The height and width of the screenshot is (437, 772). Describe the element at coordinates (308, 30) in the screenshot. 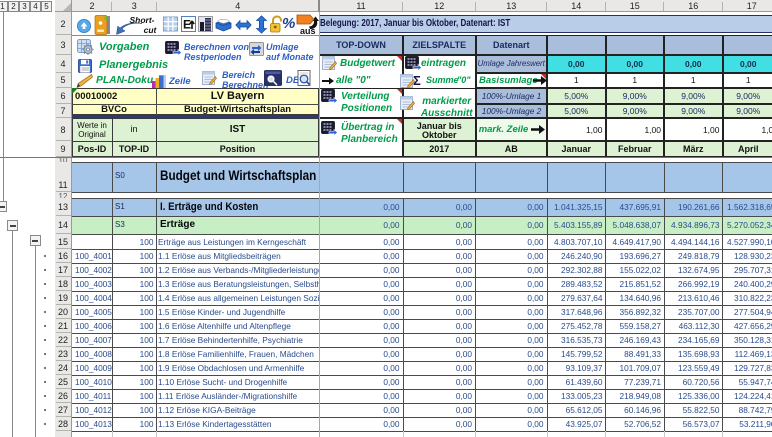

I see `svg-text: aus` at that location.